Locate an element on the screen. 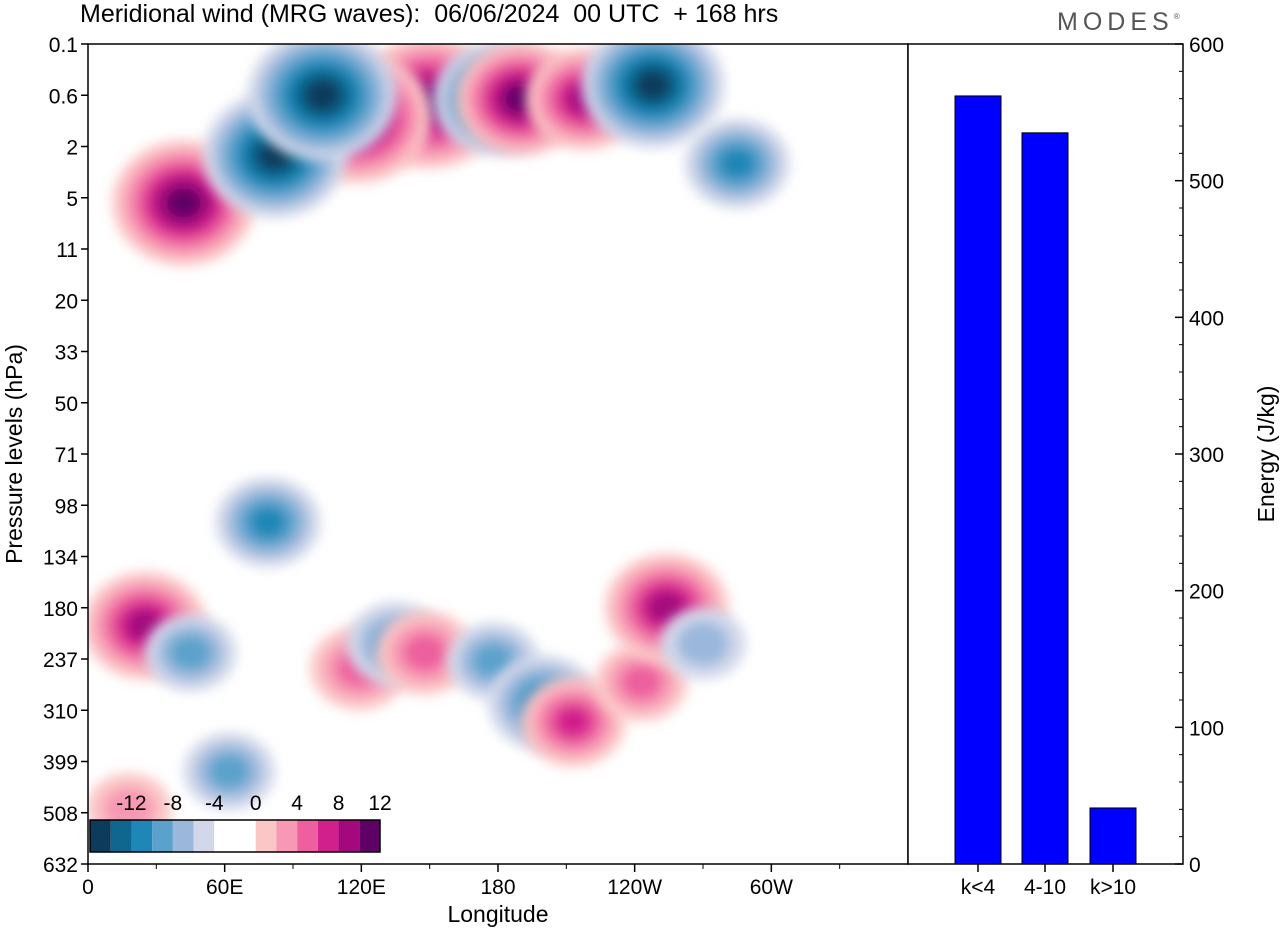  x-tick-label: 120W is located at coordinates (634, 887).